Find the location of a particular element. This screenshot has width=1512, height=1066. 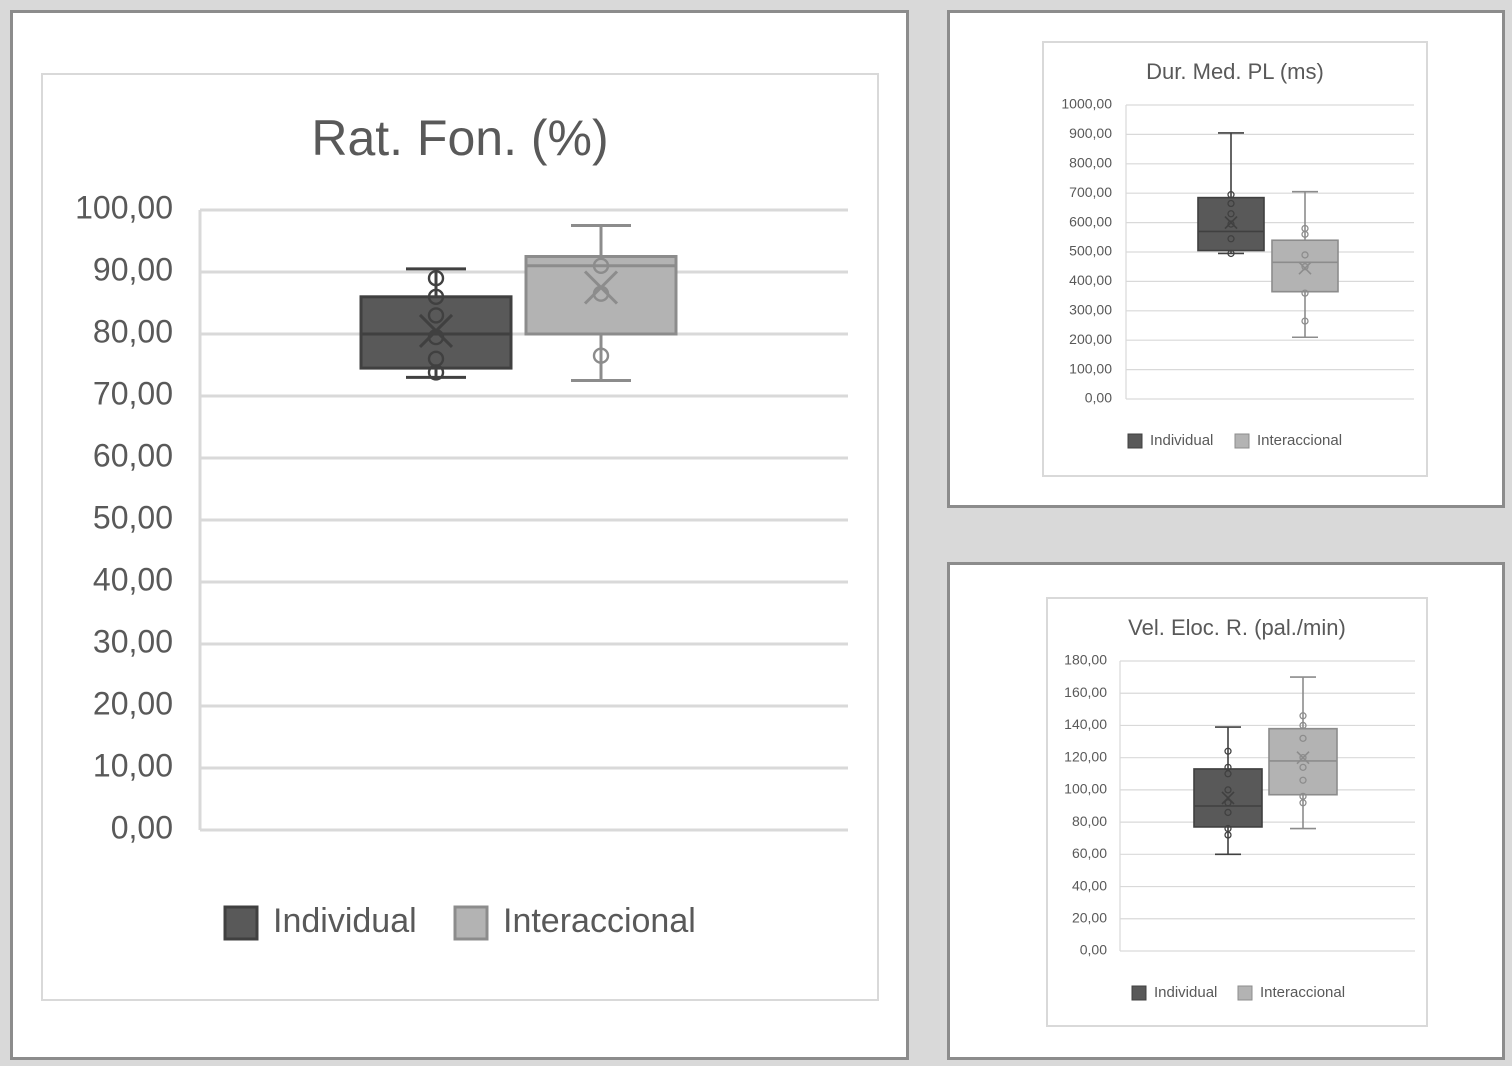

chart-title: Dur. Med. PL (ms) is located at coordinates (1235, 71).